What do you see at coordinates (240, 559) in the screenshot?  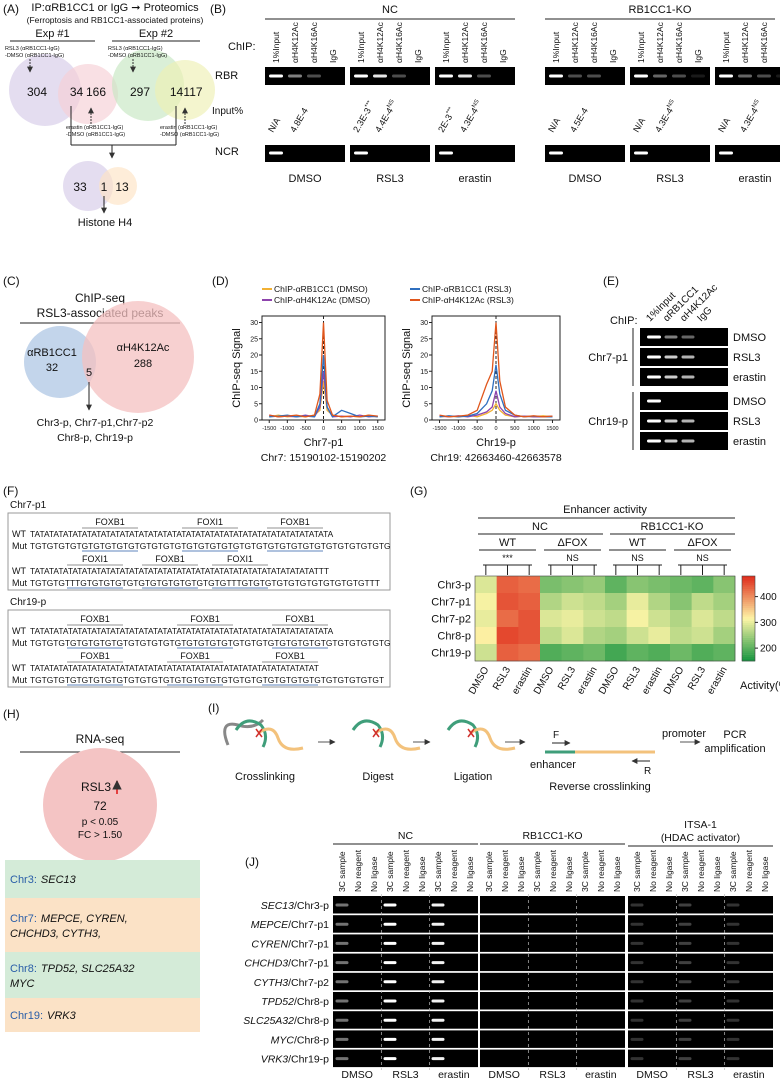 I see `motif-label: FOXI1` at bounding box center [240, 559].